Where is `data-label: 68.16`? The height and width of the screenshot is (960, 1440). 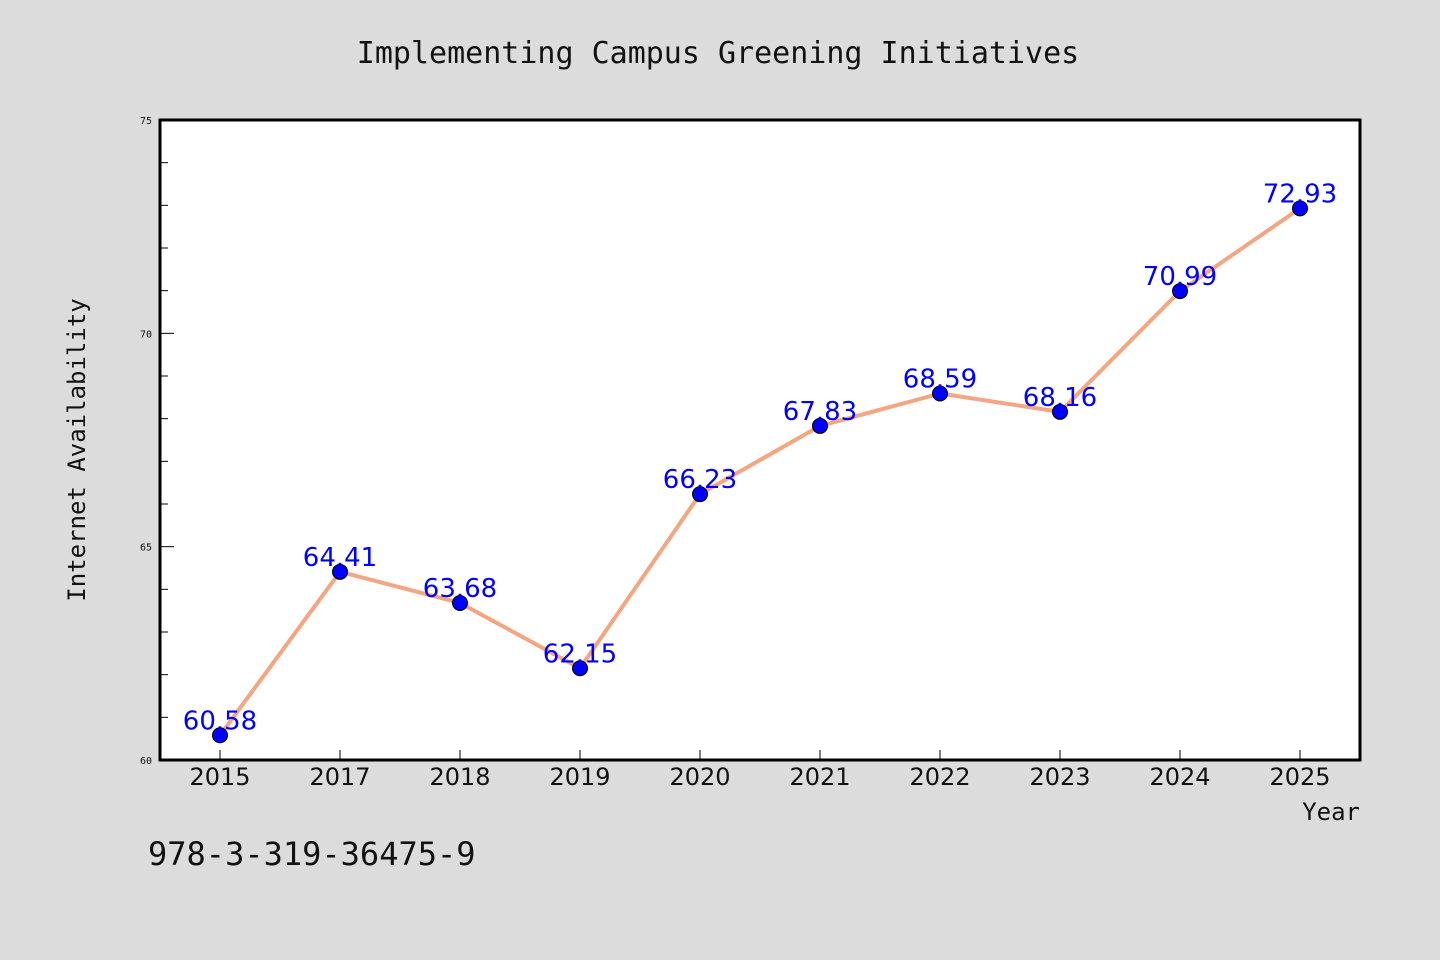
data-label: 68.16 is located at coordinates (1060, 398).